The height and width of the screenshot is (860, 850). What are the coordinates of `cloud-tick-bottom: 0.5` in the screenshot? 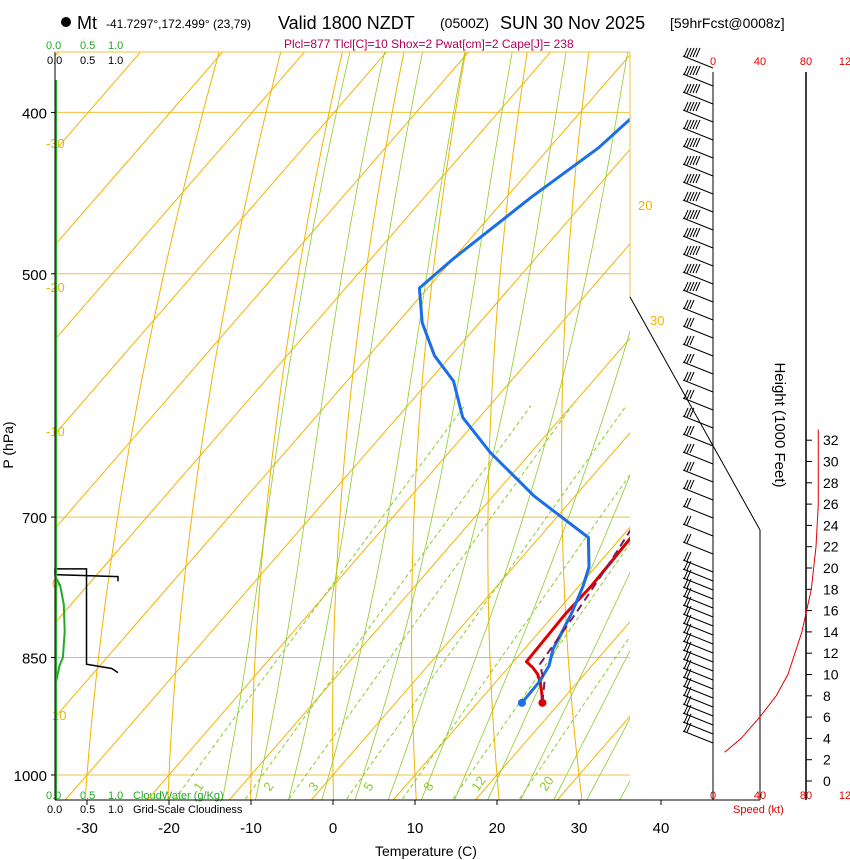 It's located at (87, 810).